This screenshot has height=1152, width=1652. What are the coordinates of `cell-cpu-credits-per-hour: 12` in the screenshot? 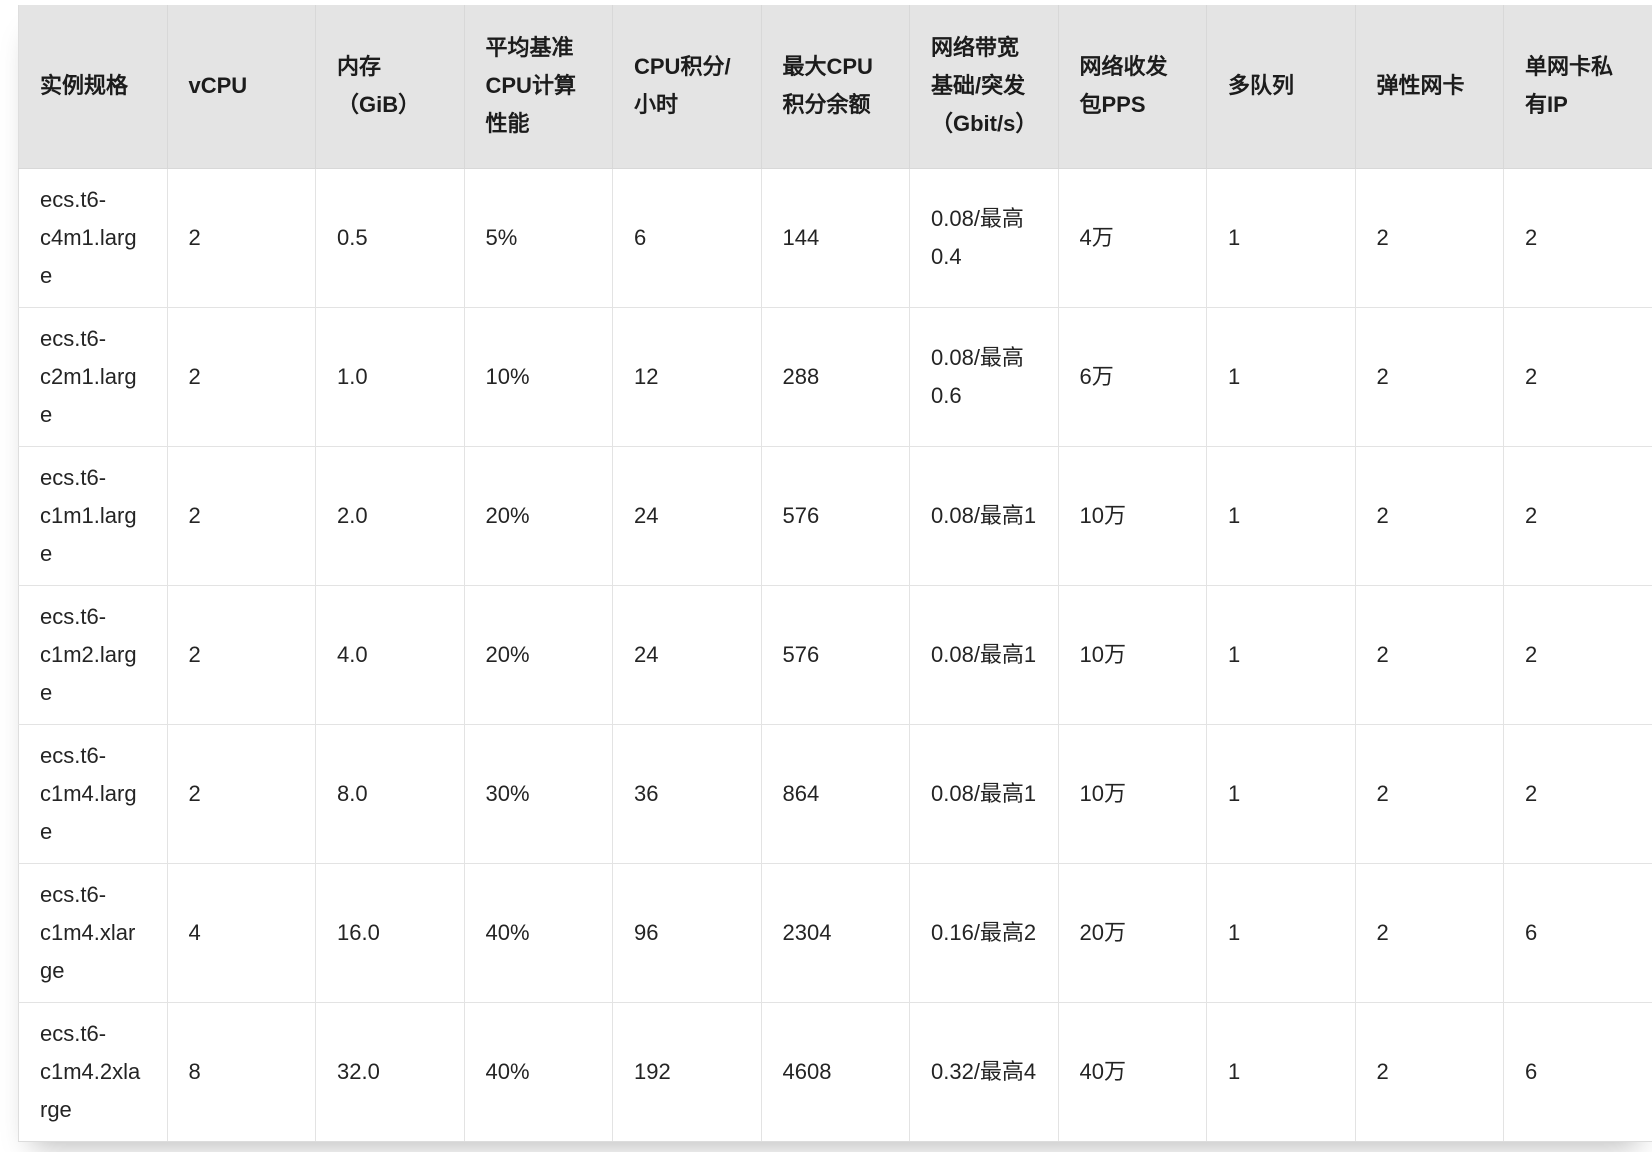 It's located at (687, 376).